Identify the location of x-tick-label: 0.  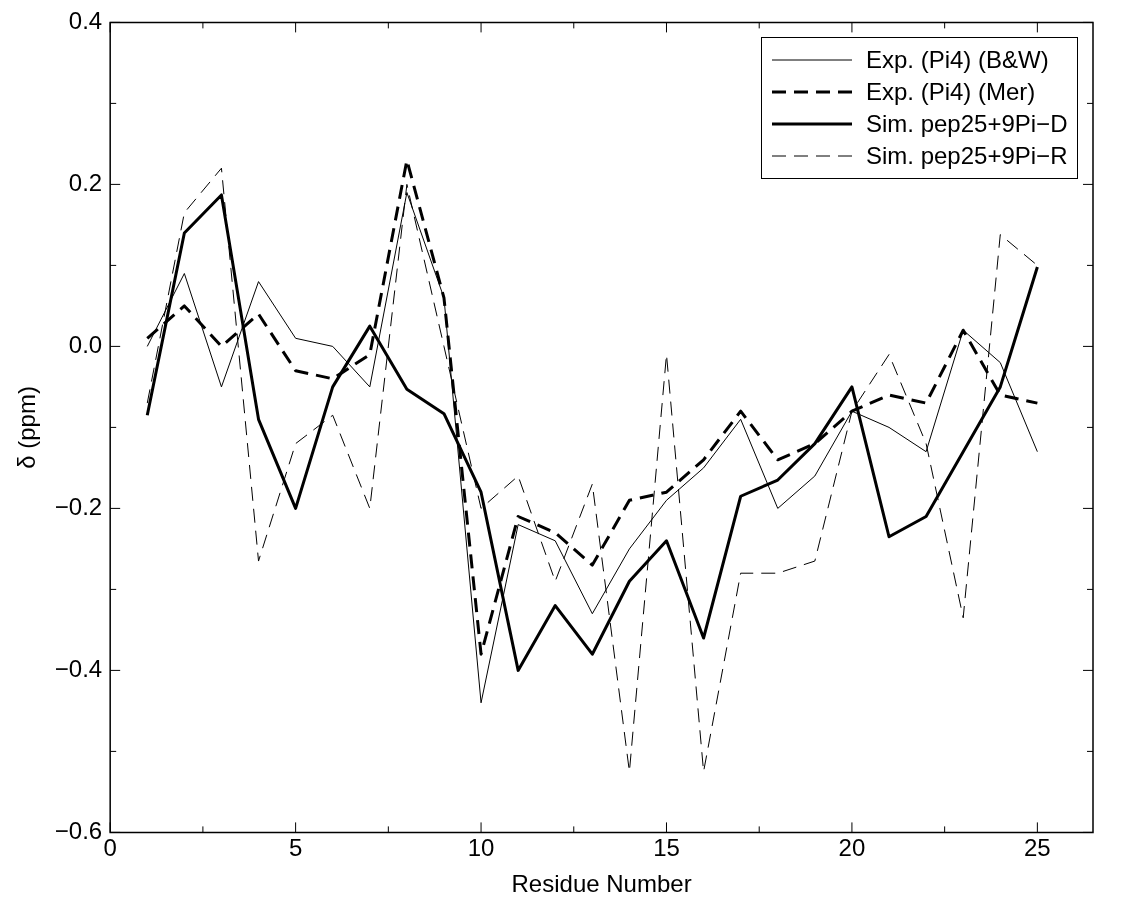
(110, 848).